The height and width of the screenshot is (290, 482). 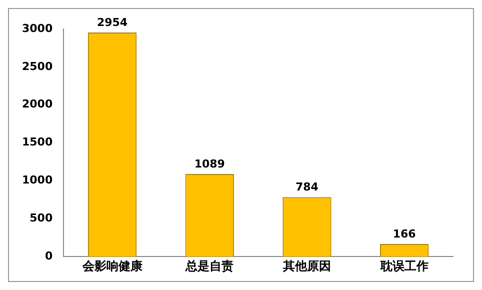 What do you see at coordinates (37, 66) in the screenshot?
I see `y-tick-label: 2500` at bounding box center [37, 66].